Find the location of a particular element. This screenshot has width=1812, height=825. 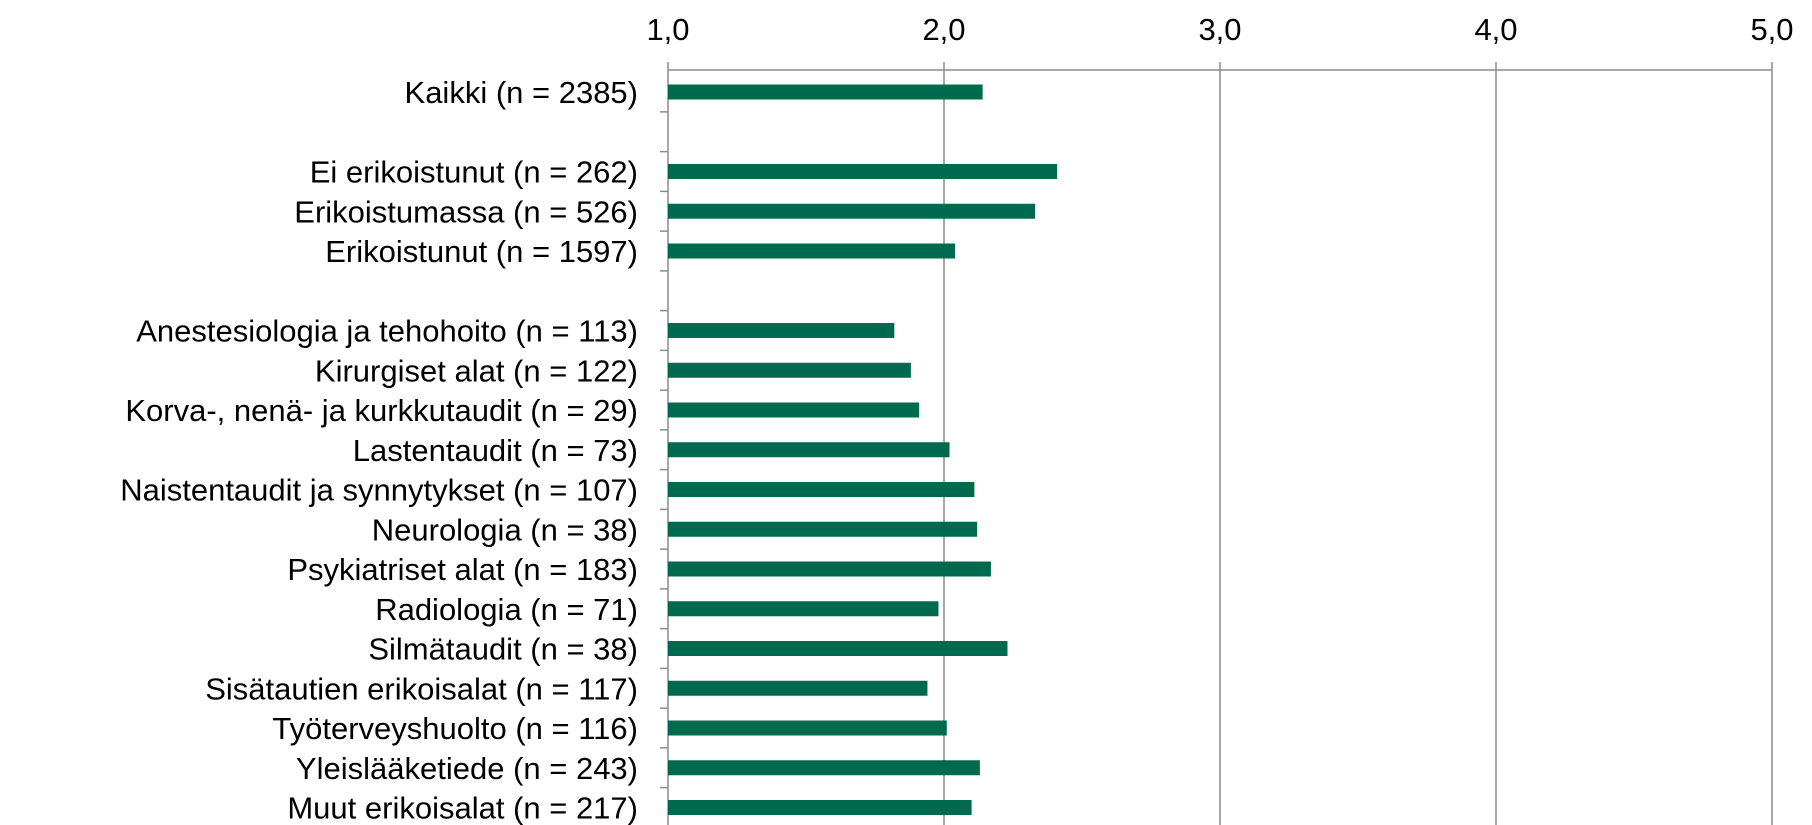

category-label: Työterveyshuolto (n = 116) is located at coordinates (455, 728).